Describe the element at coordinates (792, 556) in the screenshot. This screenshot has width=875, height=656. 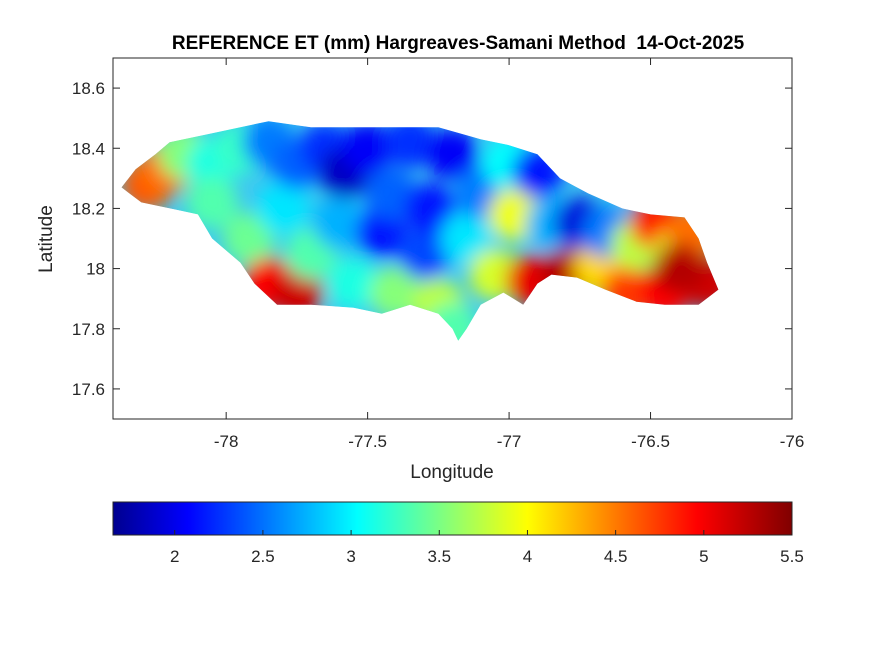
I see `colorbar-tick-label: 5.5` at that location.